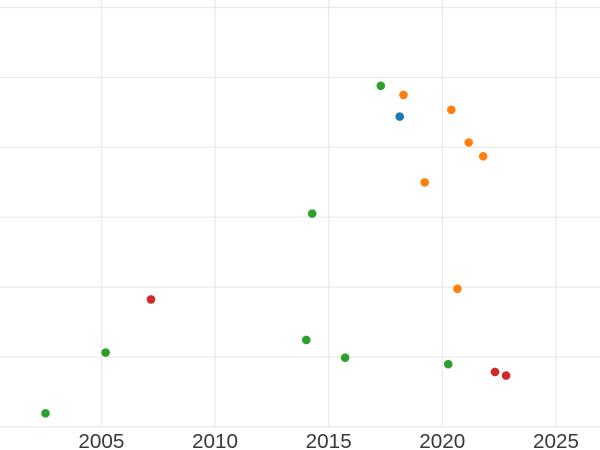  What do you see at coordinates (215, 440) in the screenshot?
I see `svg-text: 2010` at bounding box center [215, 440].